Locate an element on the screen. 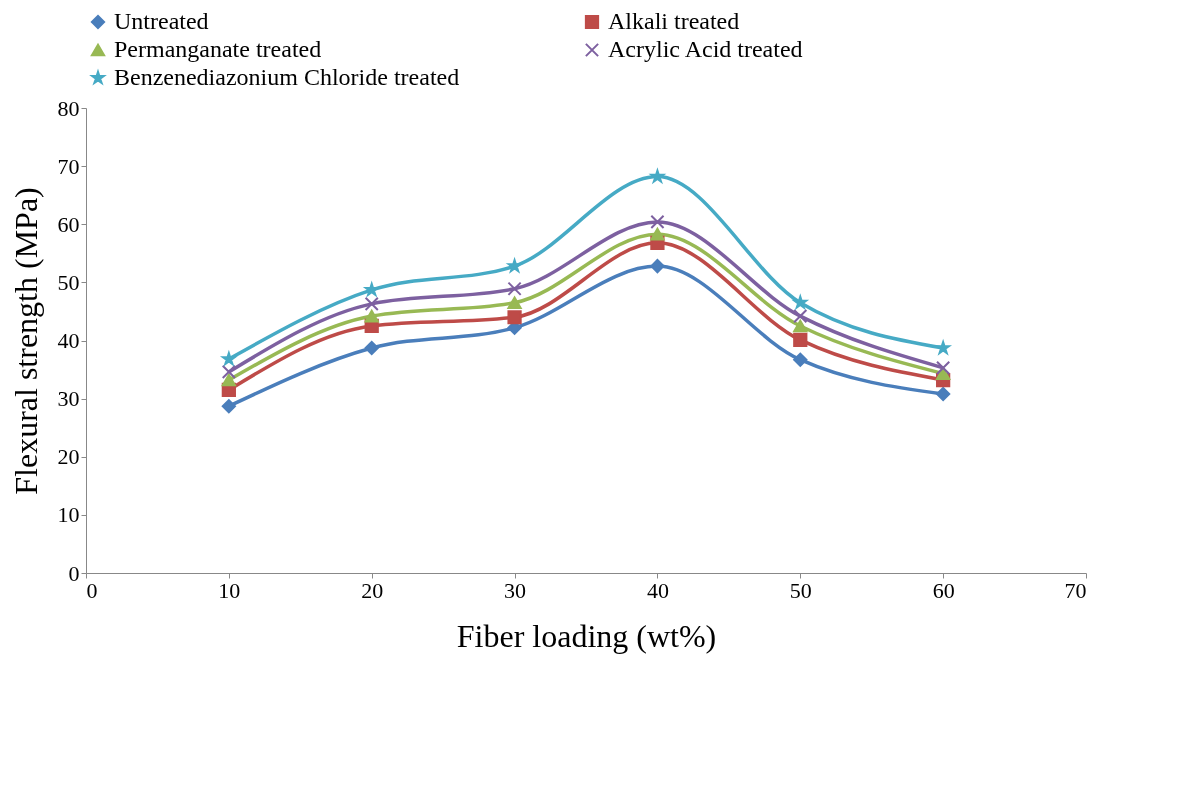 The height and width of the screenshot is (805, 1194). y-tick-label: 50 is located at coordinates (68, 282).